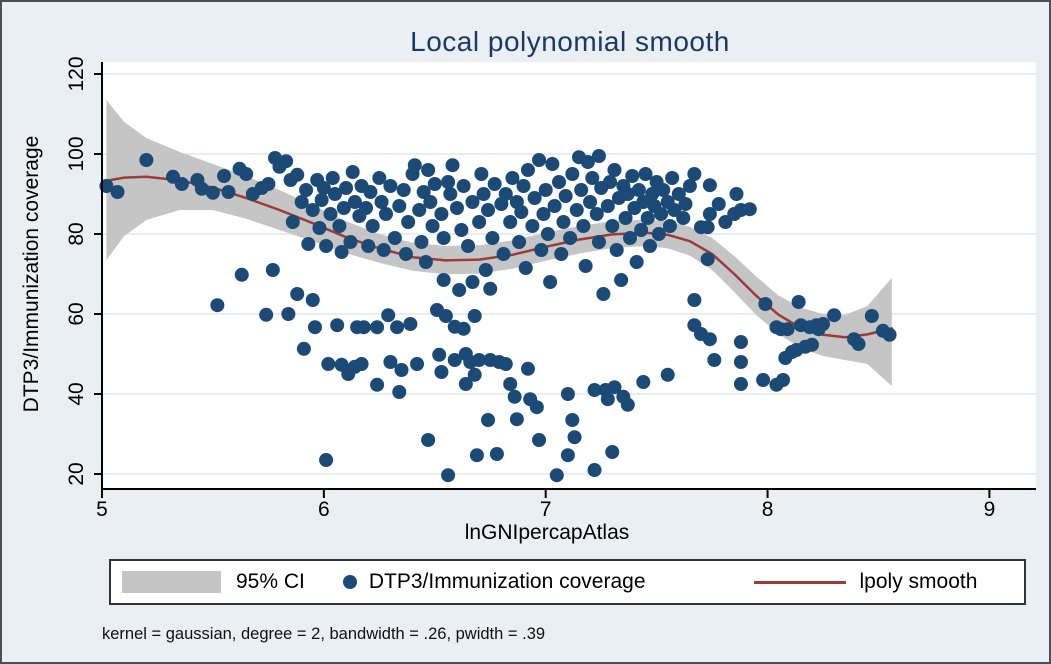 This screenshot has height=664, width=1051. Describe the element at coordinates (570, 41) in the screenshot. I see `chart-title: Local polynomial smooth` at that location.